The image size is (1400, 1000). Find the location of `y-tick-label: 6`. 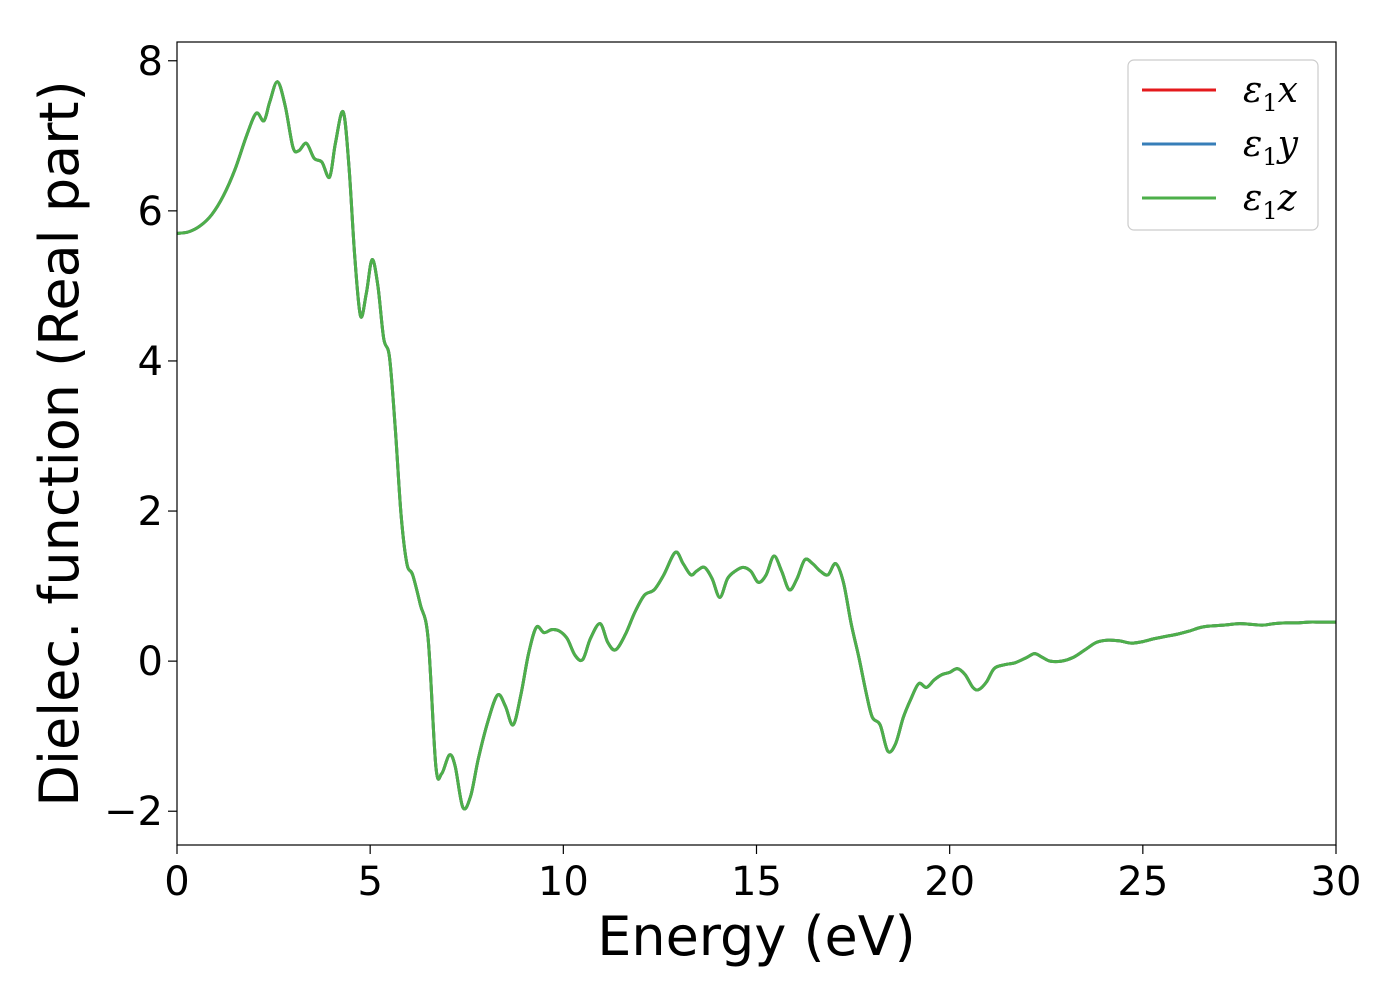

y-tick-label: 6 is located at coordinates (150, 212).